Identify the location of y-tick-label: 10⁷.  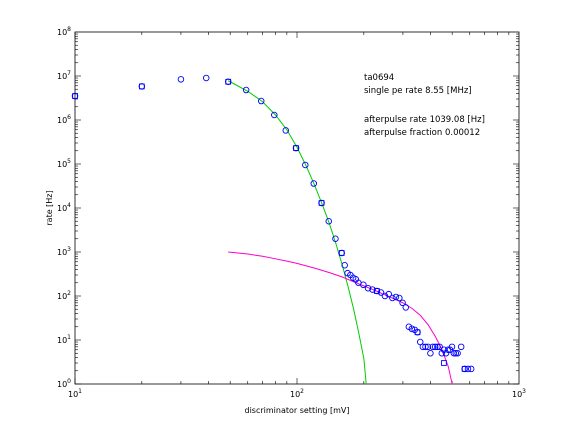
(64, 75).